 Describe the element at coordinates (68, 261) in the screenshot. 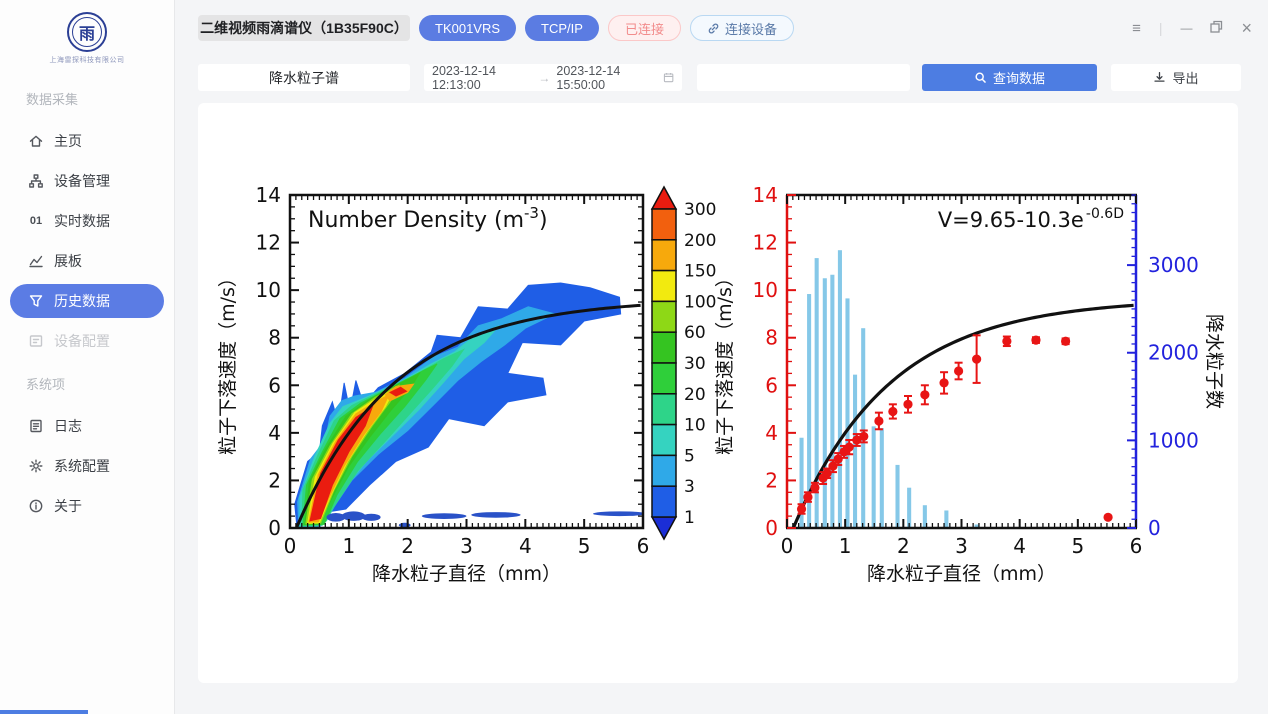

I see `sidebar-item-label: 展板` at that location.